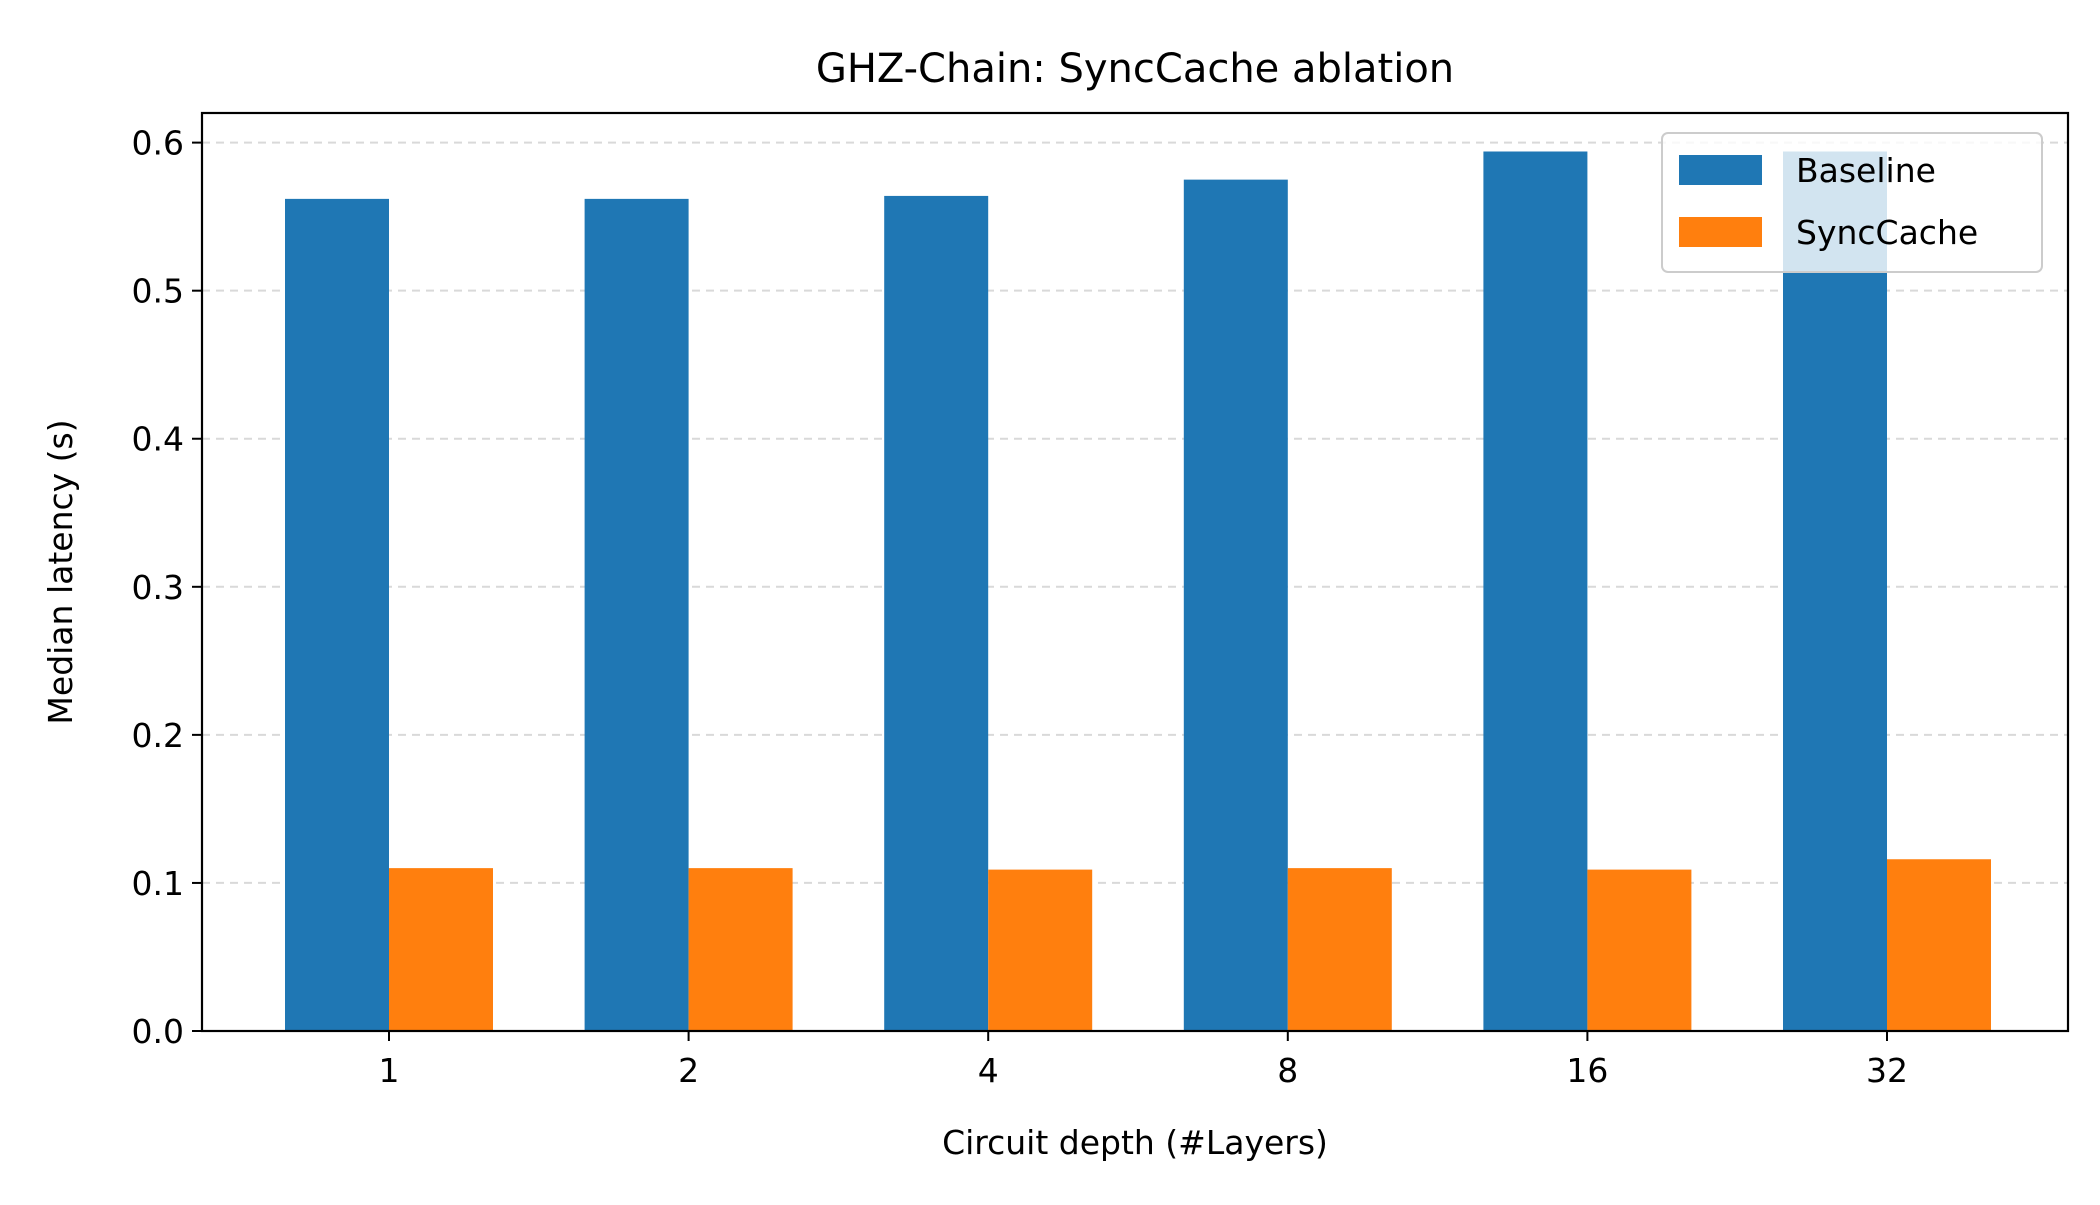  Describe the element at coordinates (158, 1031) in the screenshot. I see `y-tick-label: 0.0` at that location.